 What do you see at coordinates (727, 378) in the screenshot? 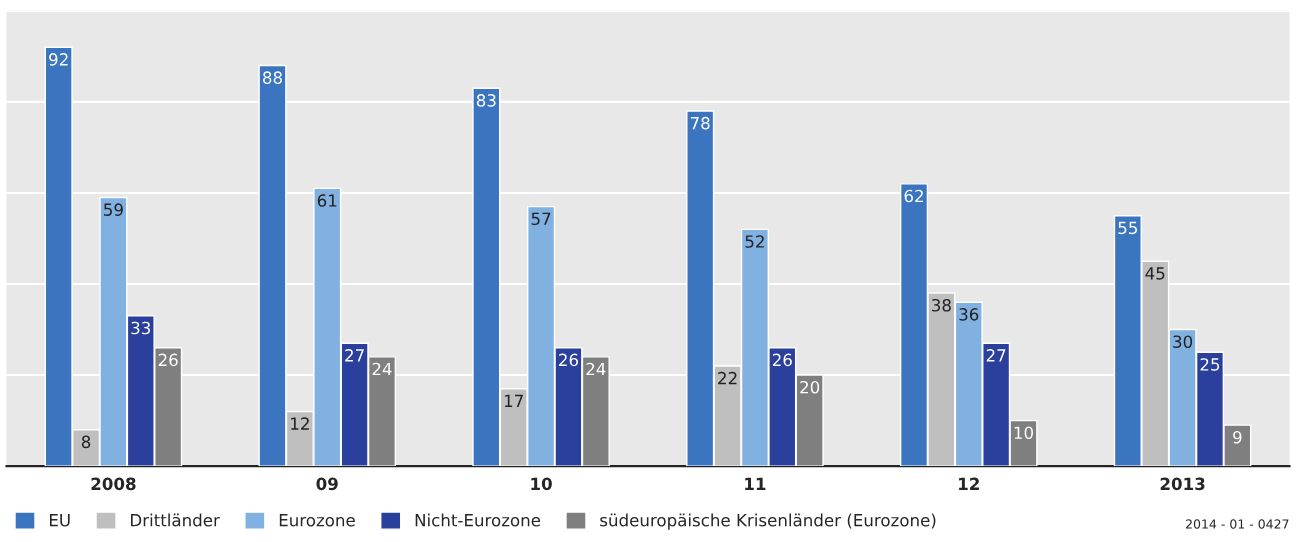
I see `data-label: 22` at bounding box center [727, 378].